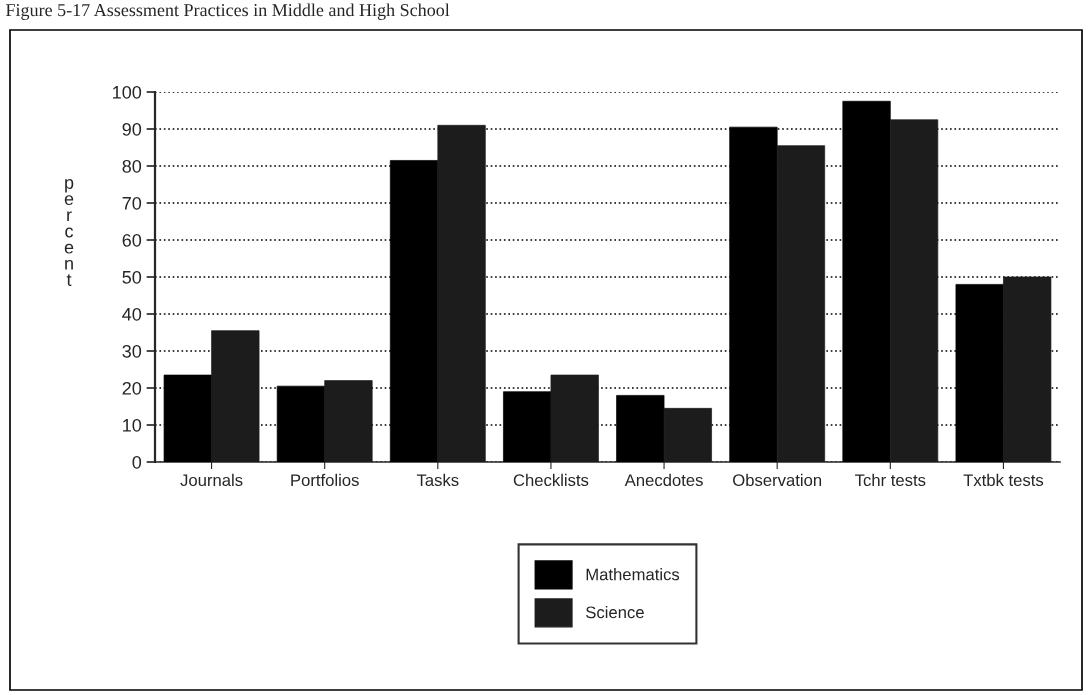  Describe the element at coordinates (663, 480) in the screenshot. I see `x-tick-label: Anecdotes` at that location.